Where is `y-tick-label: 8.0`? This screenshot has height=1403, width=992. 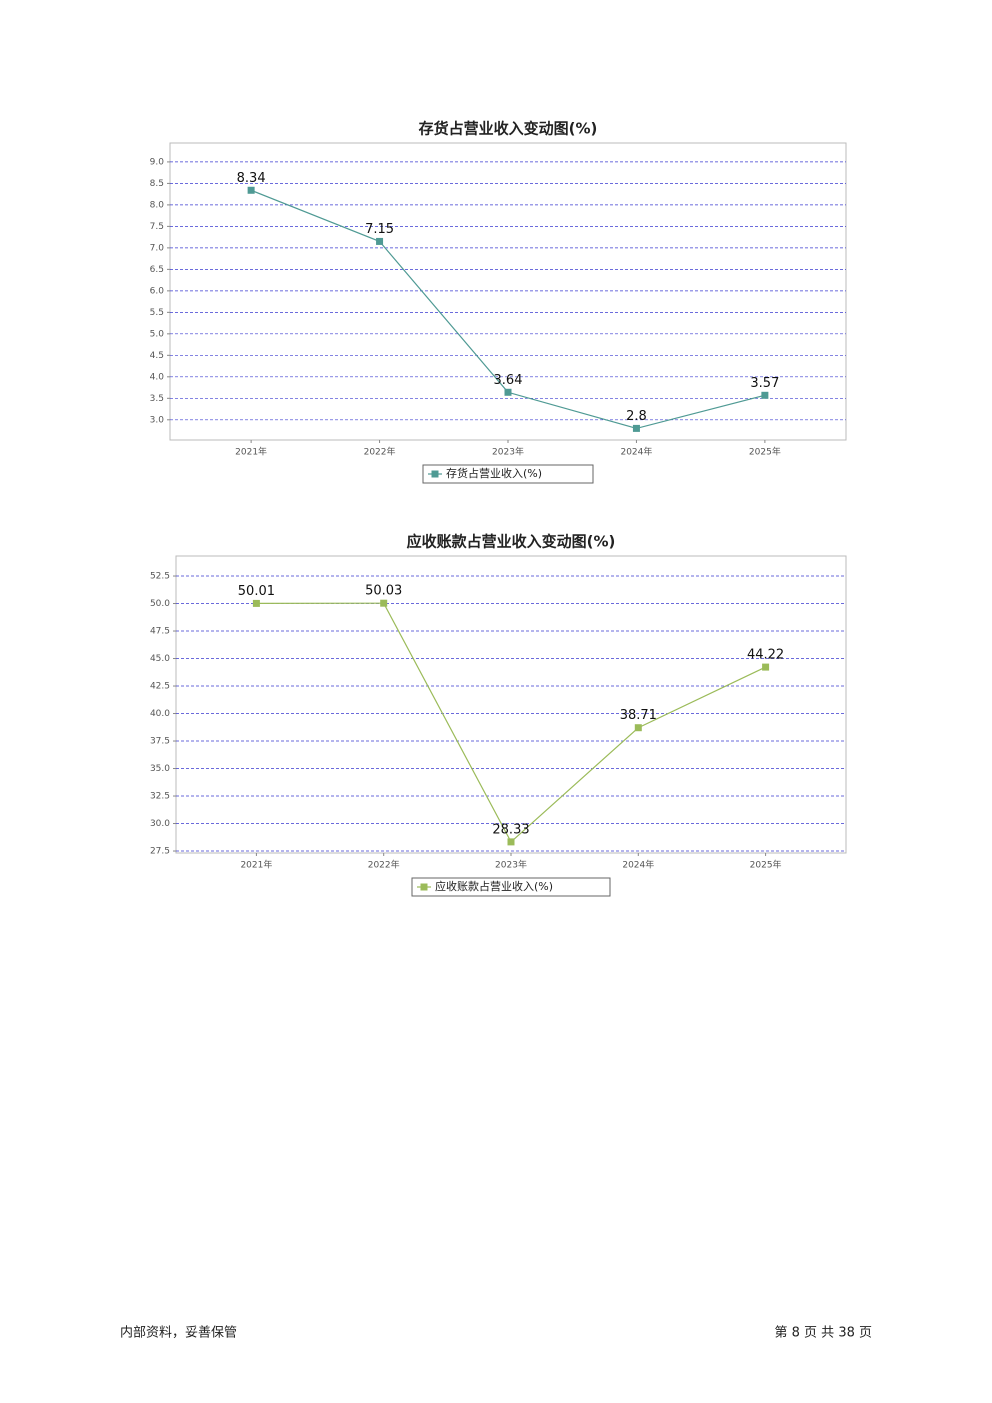 y-tick-label: 8.0 is located at coordinates (157, 205).